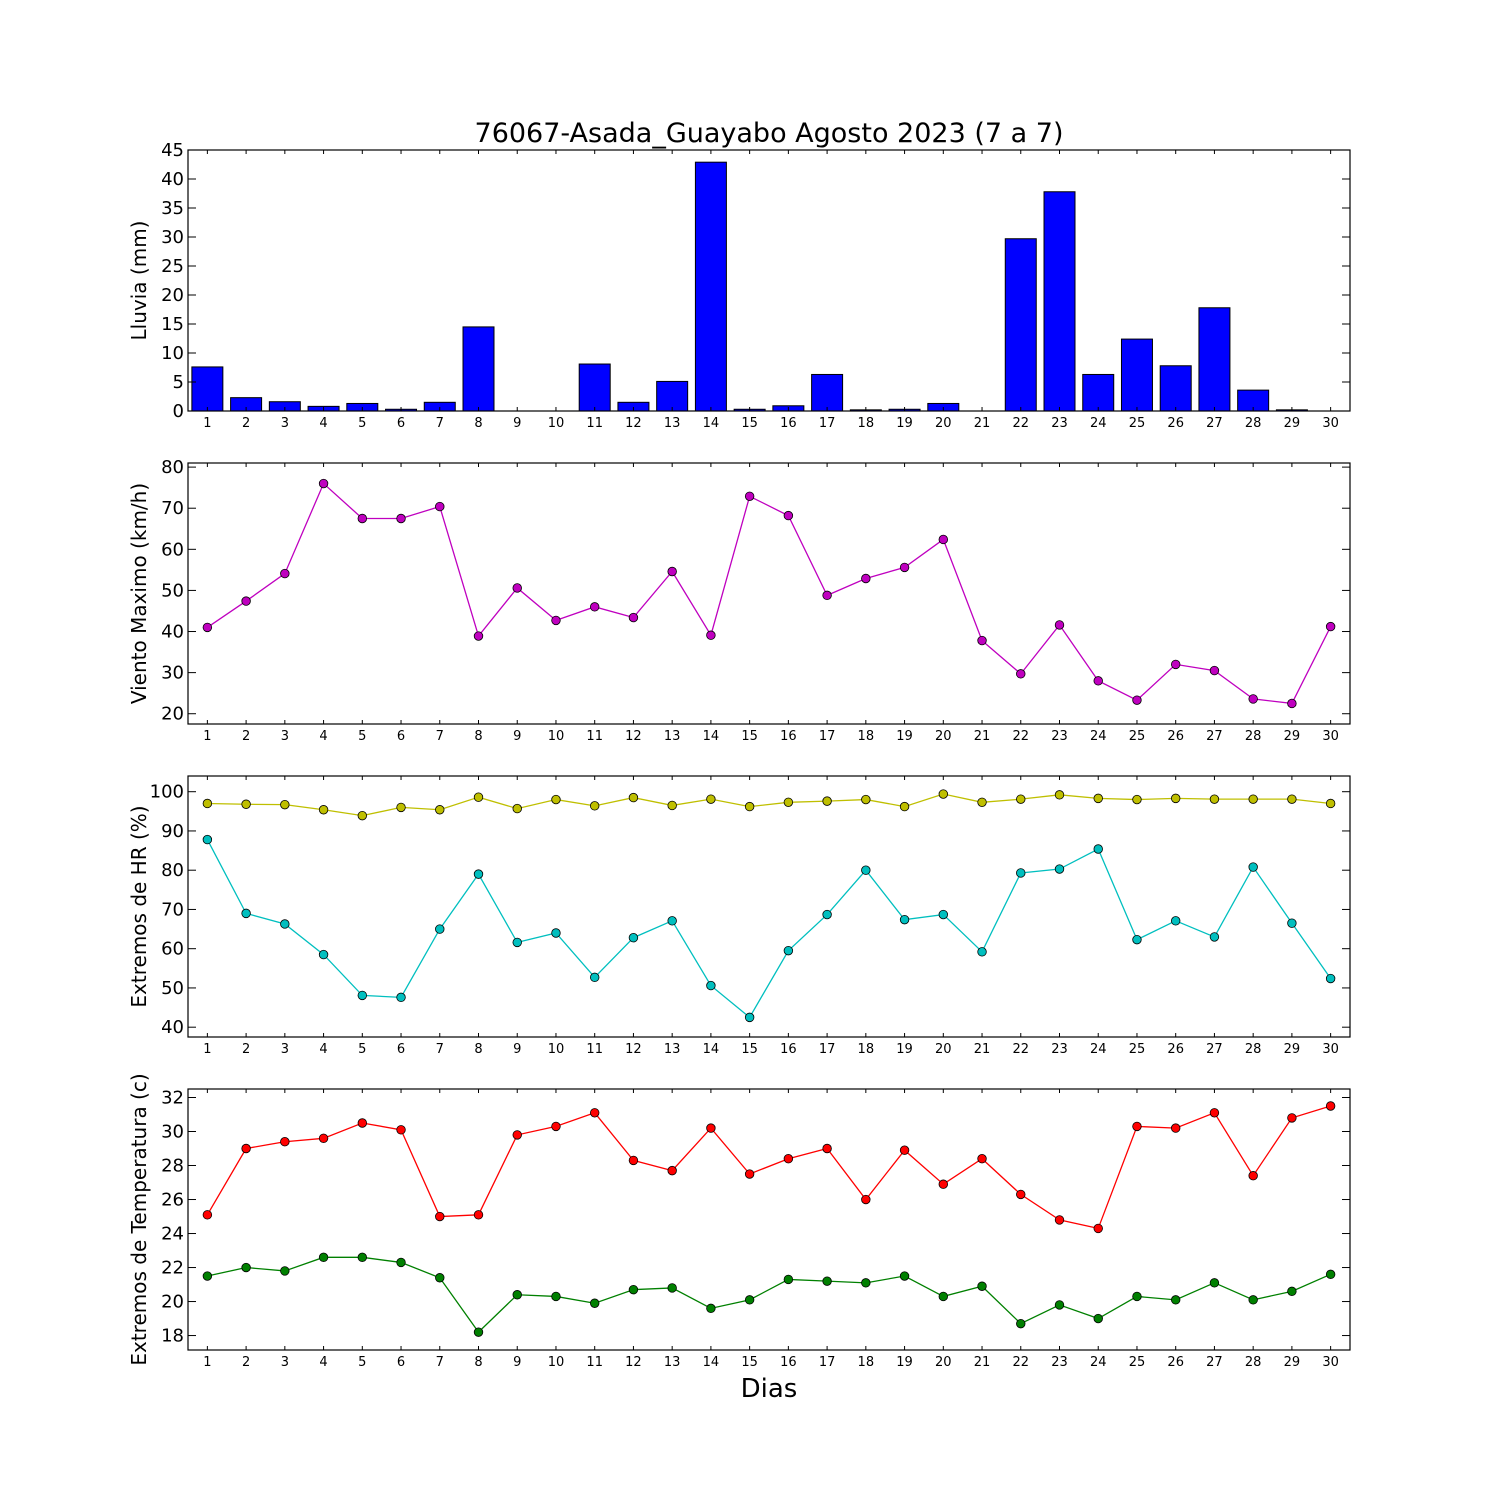 This screenshot has width=1500, height=1500. What do you see at coordinates (440, 1049) in the screenshot?
I see `x-tick-label: 7` at bounding box center [440, 1049].